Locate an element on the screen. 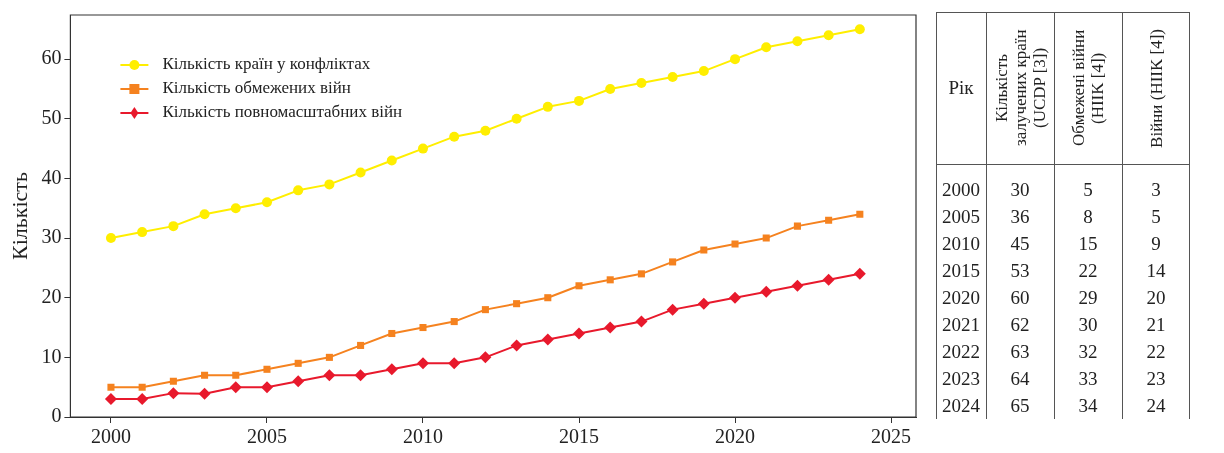 Image resolution: width=1224 pixels, height=453 pixels. y-tick-label: 0 is located at coordinates (56, 415).